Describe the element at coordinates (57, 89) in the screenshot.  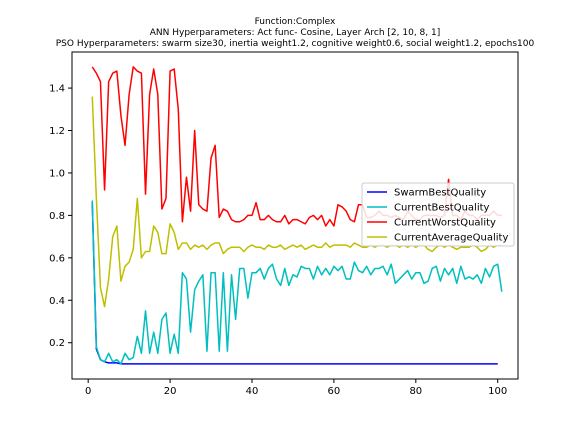
I see `y-tick-label: 1.4` at that location.